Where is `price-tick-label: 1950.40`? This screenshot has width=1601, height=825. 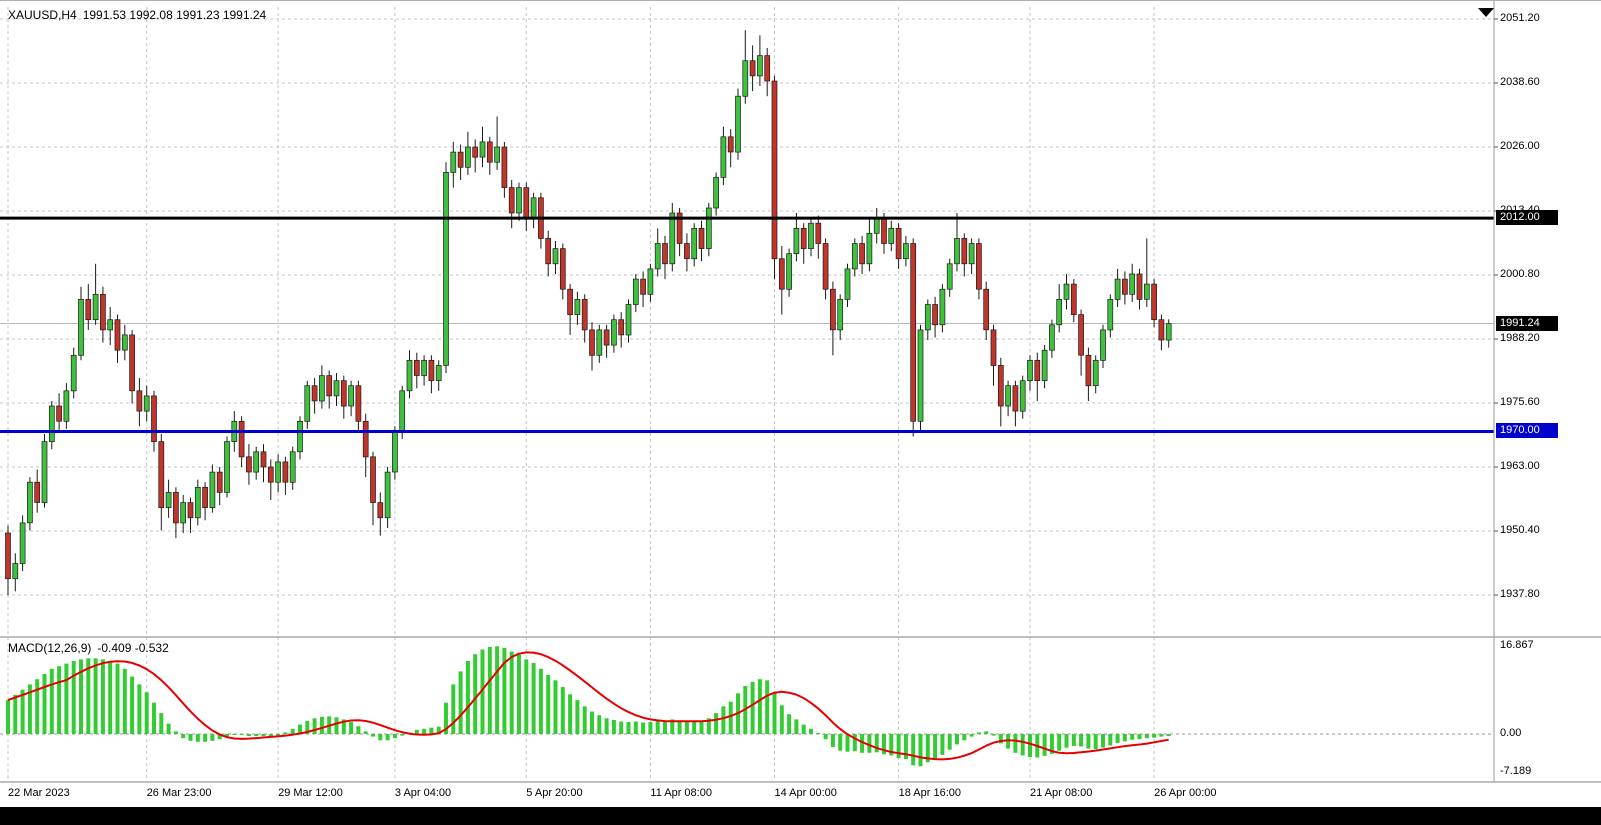
price-tick-label: 1950.40 is located at coordinates (1520, 530).